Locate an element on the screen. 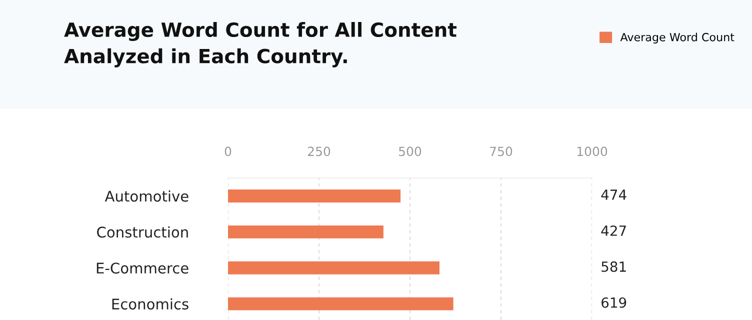 The height and width of the screenshot is (320, 752). x-tick-label: 1000 is located at coordinates (592, 151).